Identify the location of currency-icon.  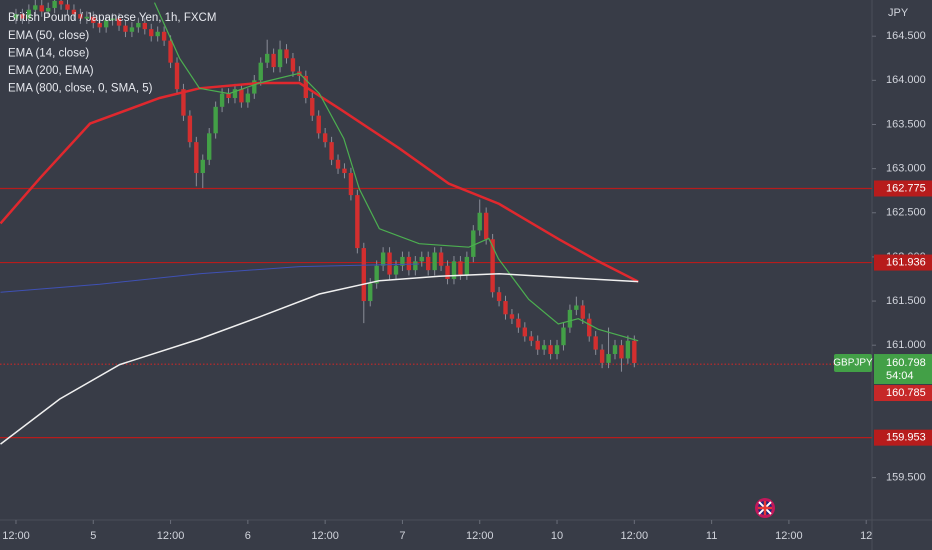
(765, 508).